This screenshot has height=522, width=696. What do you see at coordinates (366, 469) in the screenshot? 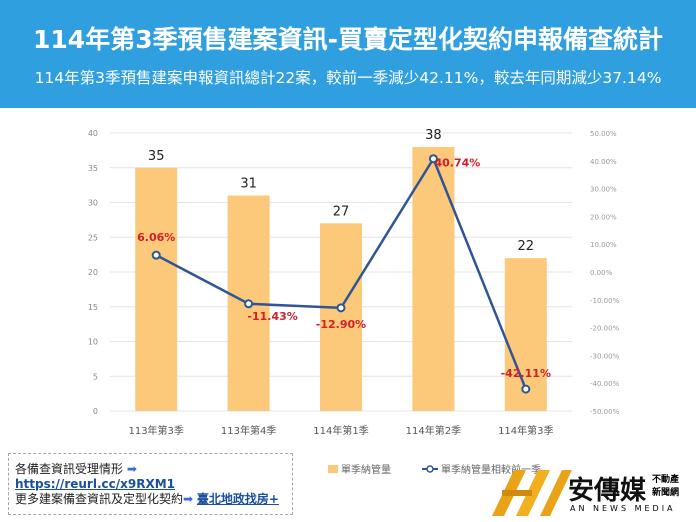
I see `legend-bar-label: 單季納管量` at bounding box center [366, 469].